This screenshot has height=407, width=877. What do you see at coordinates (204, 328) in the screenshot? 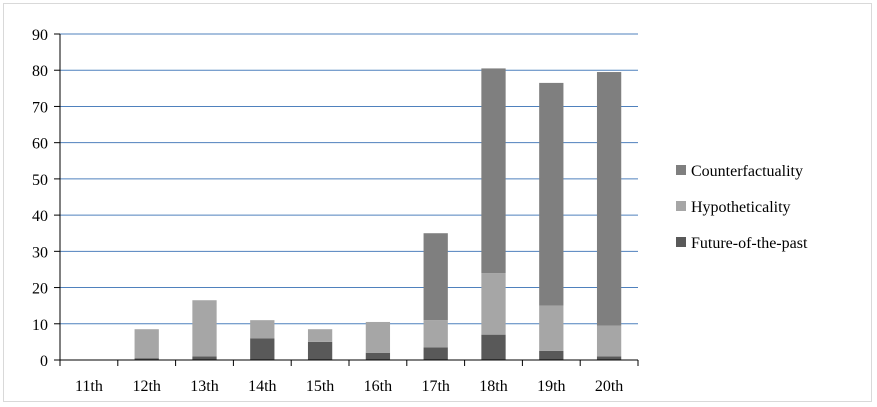
I see `bar-hypotheticality-13th` at bounding box center [204, 328].